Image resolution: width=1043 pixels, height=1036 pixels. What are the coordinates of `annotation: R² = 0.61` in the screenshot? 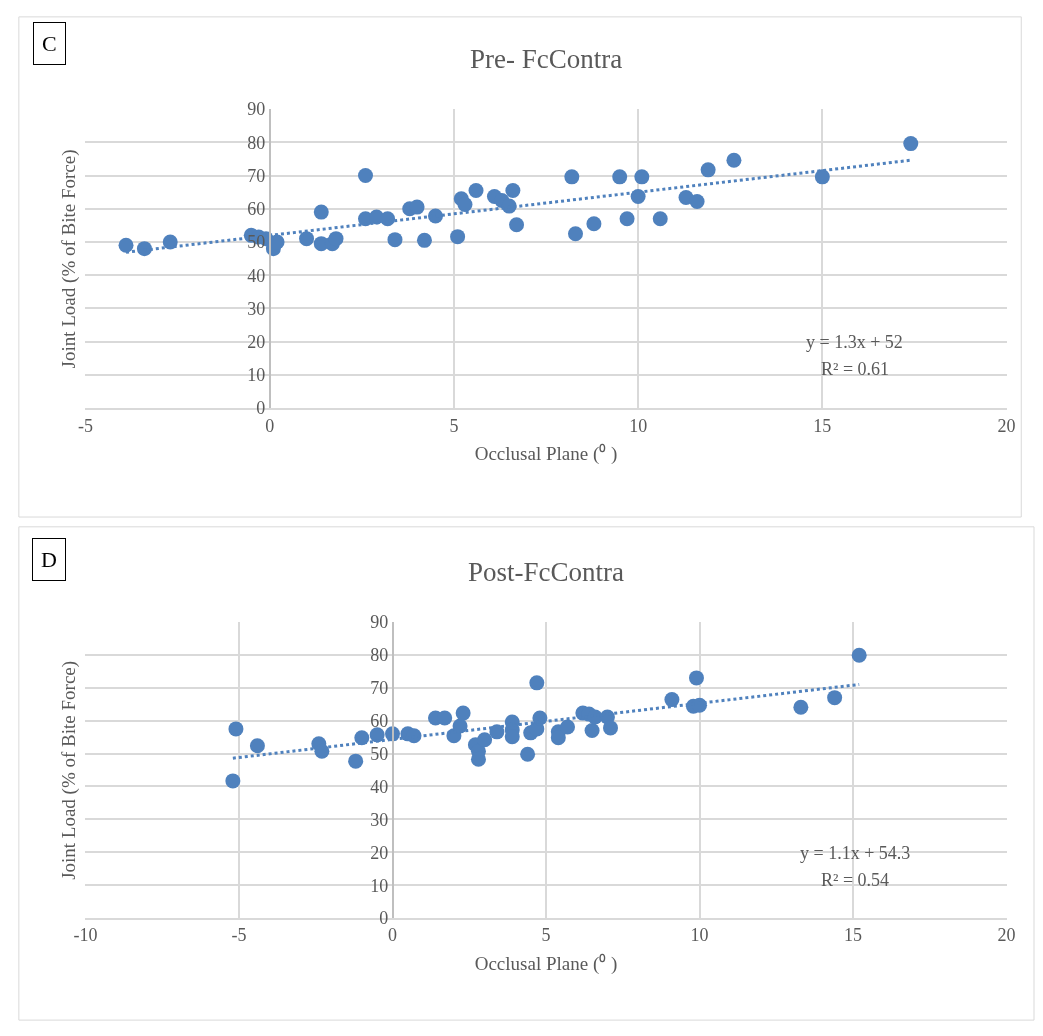 It's located at (855, 369).